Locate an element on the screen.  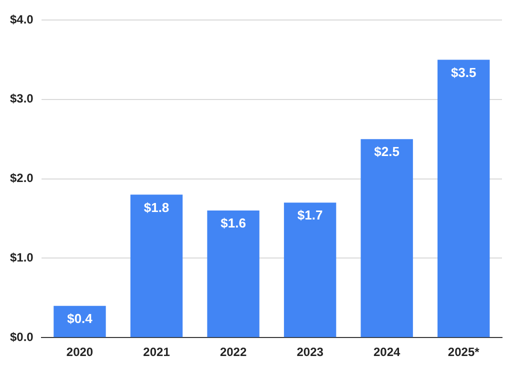
x-tick-label: 2020 is located at coordinates (80, 352).